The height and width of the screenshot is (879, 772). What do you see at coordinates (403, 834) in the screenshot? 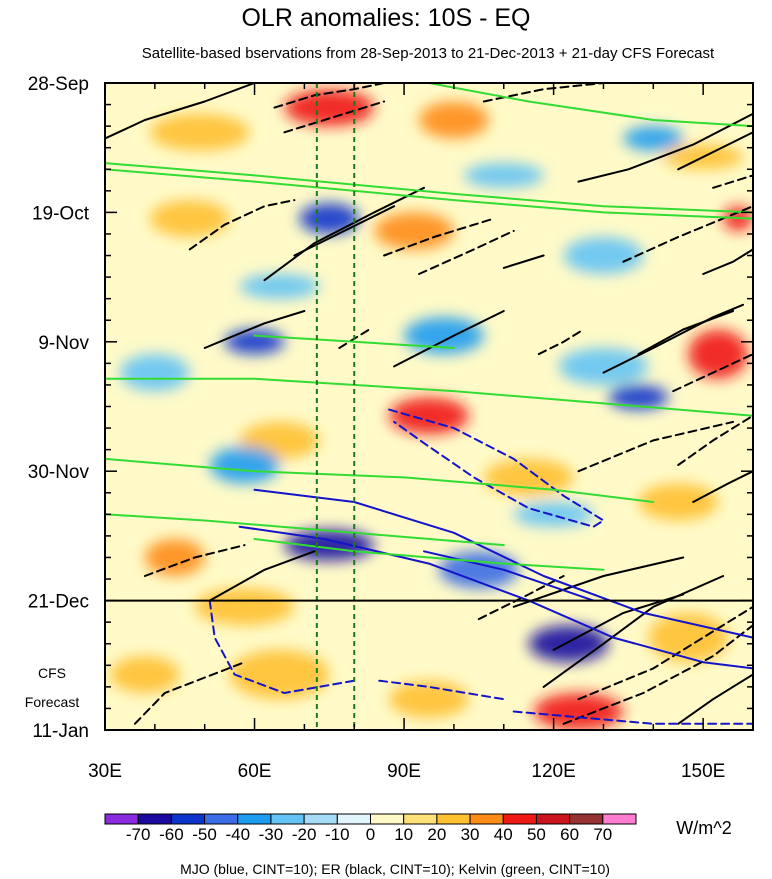
I see `colorbar-label: 10` at bounding box center [403, 834].